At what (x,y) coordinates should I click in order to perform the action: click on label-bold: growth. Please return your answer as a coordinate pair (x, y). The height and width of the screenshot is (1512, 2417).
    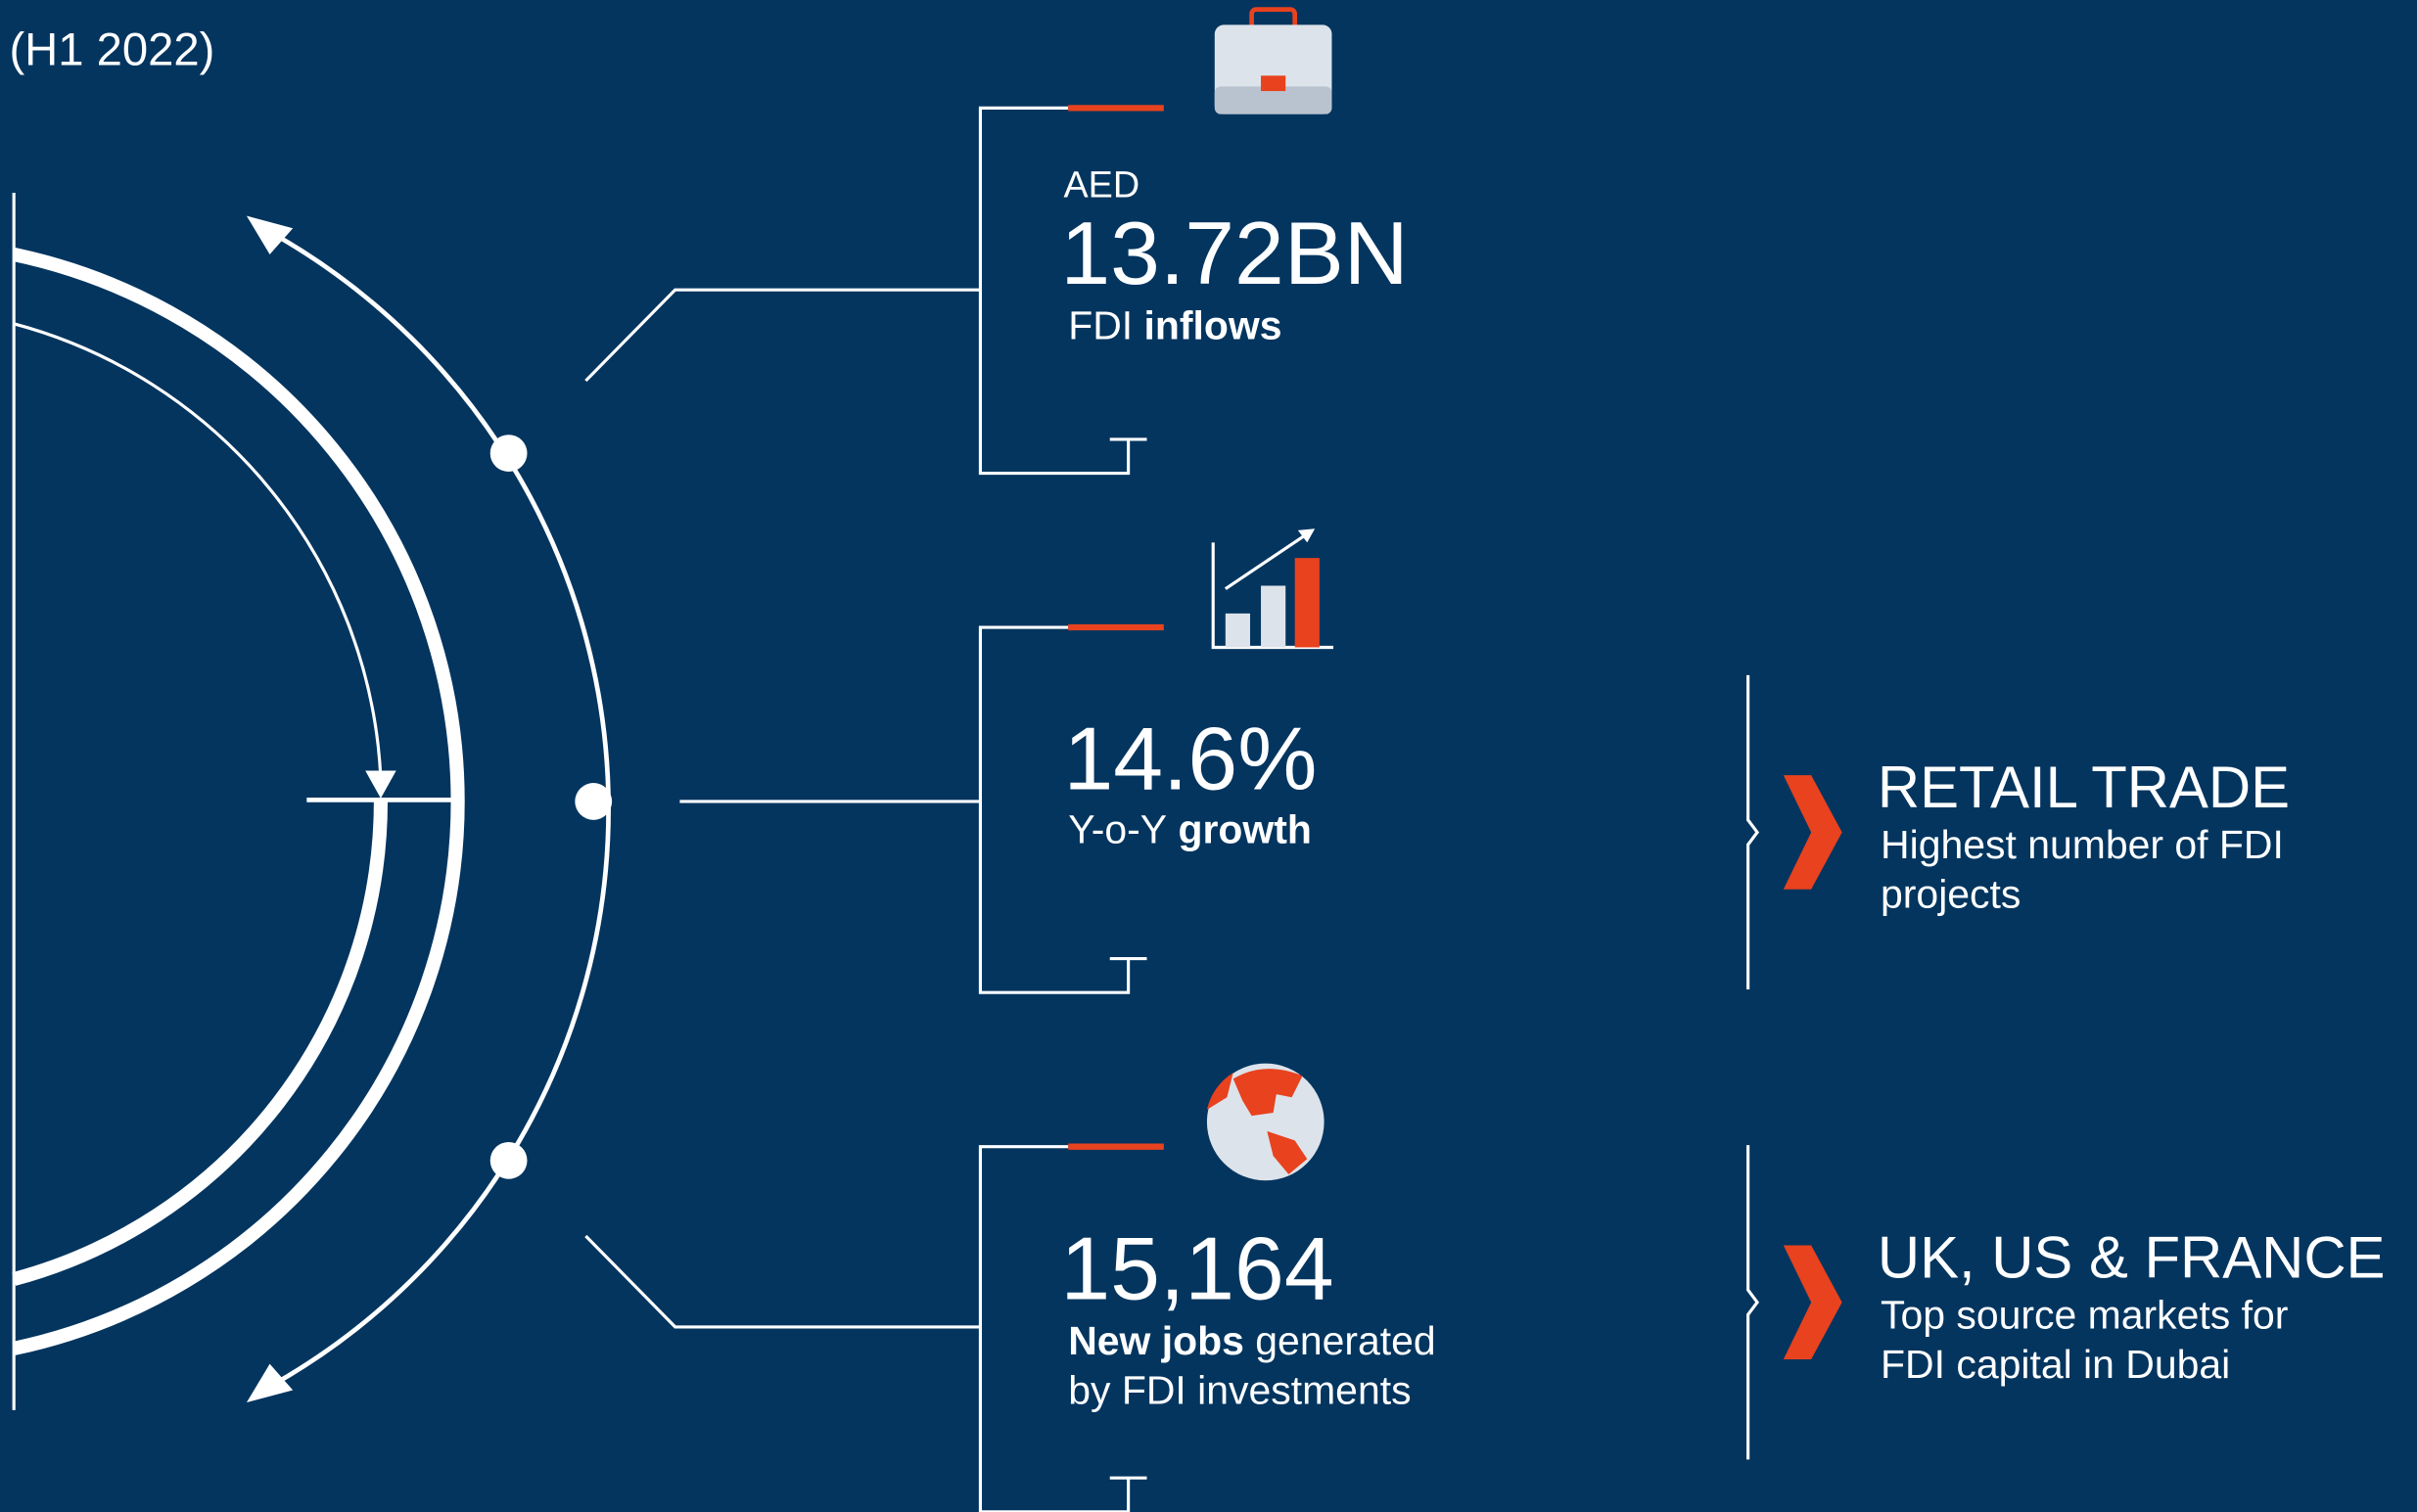
    Looking at the image, I should click on (1244, 828).